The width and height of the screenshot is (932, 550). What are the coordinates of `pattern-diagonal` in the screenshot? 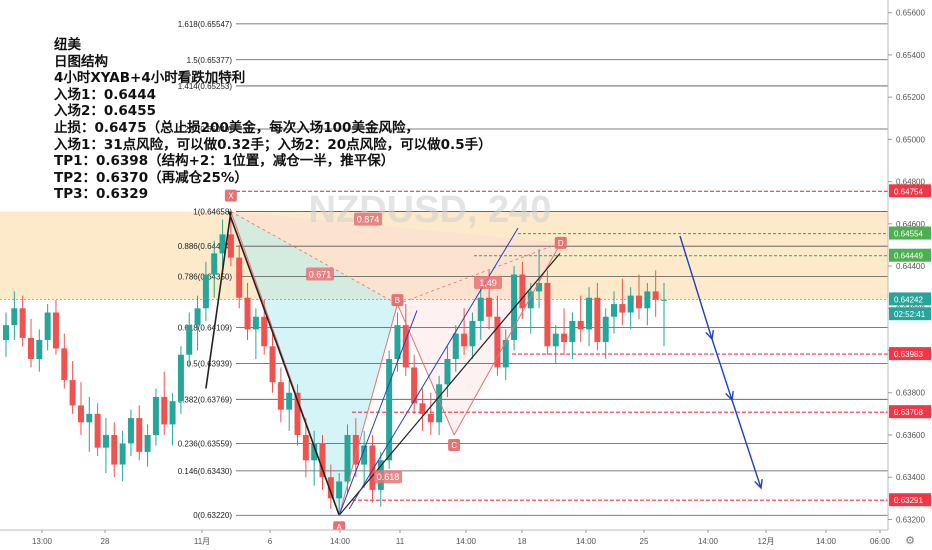 It's located at (479, 273).